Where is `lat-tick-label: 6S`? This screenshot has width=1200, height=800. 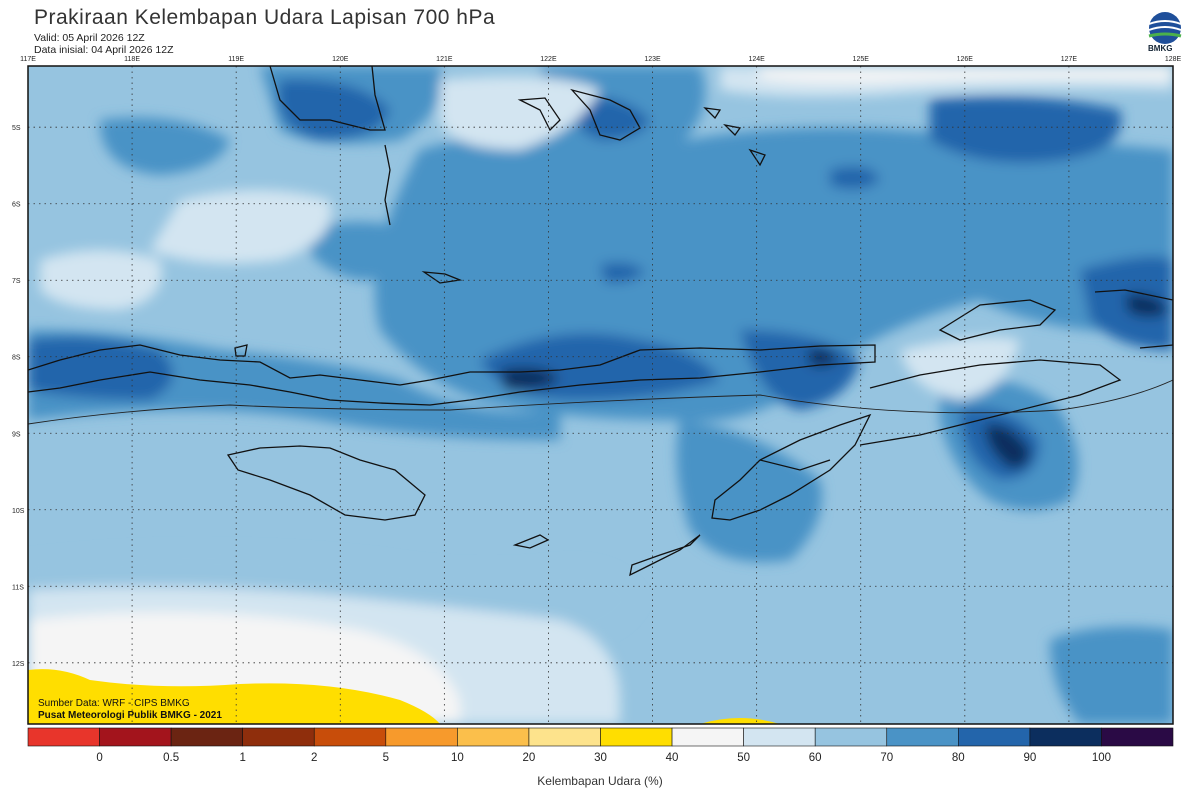
lat-tick-label: 6S is located at coordinates (16, 205).